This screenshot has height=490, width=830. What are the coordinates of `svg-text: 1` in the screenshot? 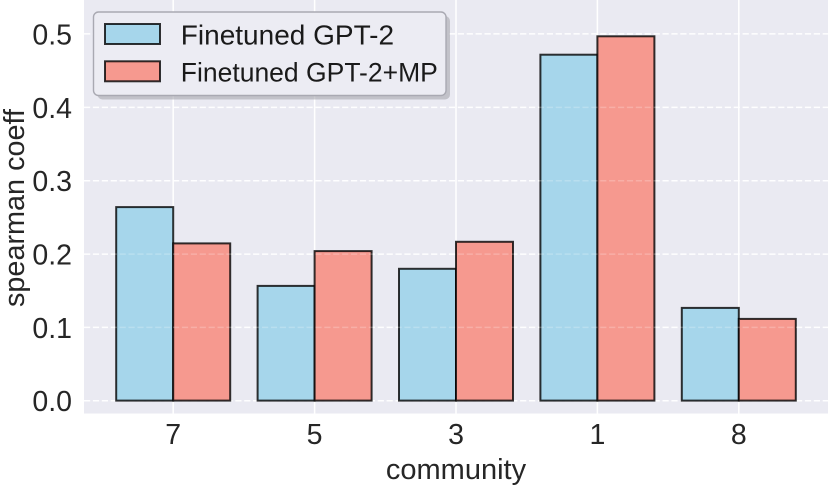 It's located at (597, 435).